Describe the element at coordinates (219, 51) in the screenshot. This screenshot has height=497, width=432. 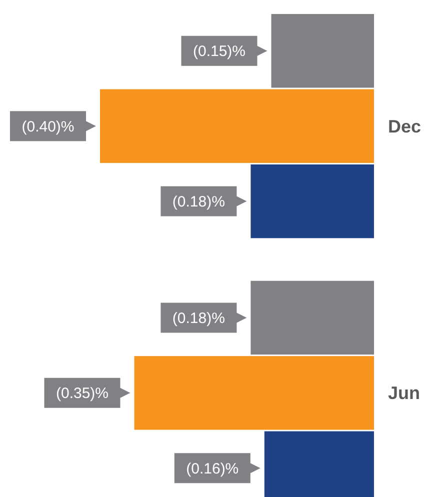
I see `data-label: (0.15)%` at that location.